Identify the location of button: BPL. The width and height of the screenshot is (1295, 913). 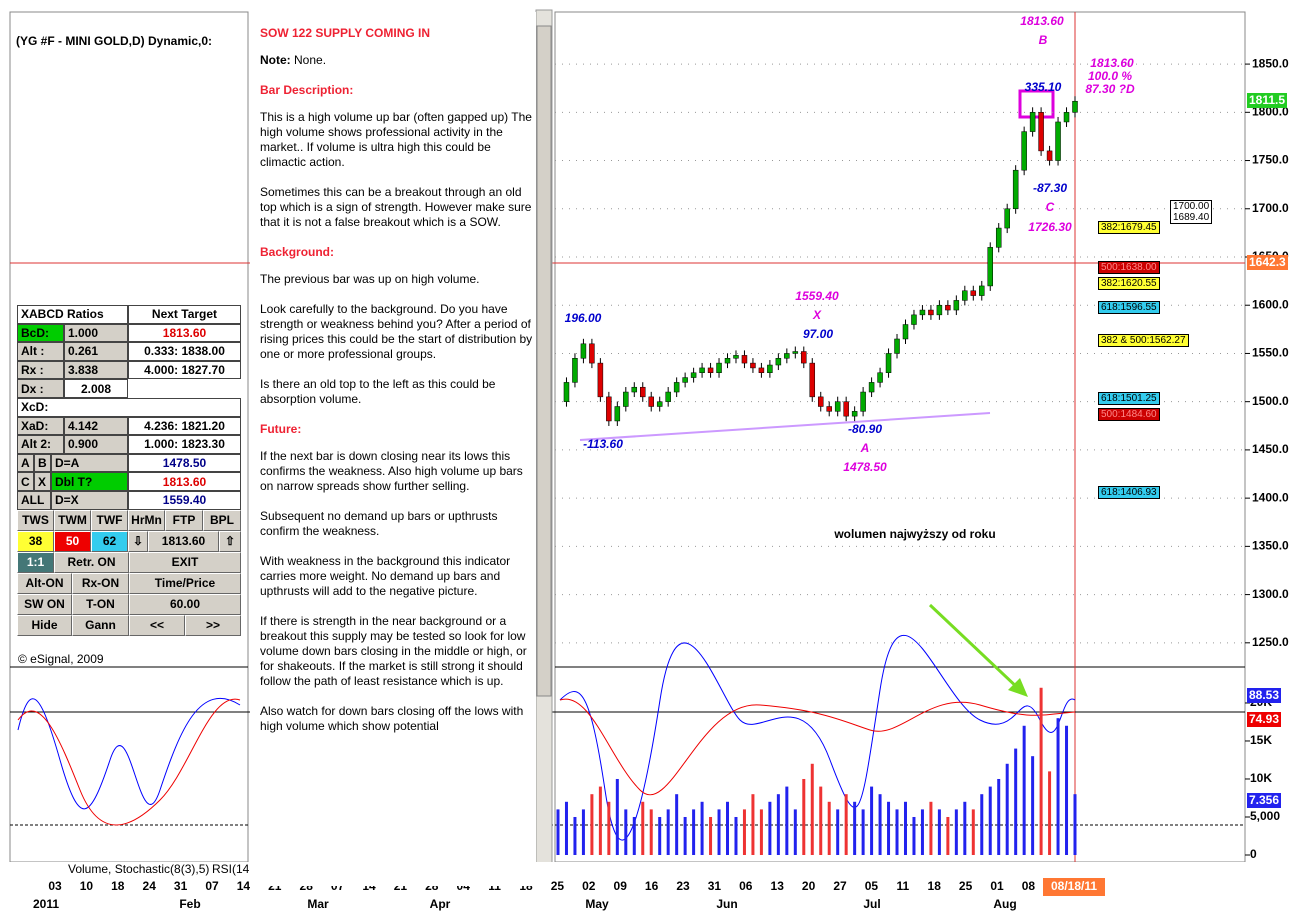
(222, 520).